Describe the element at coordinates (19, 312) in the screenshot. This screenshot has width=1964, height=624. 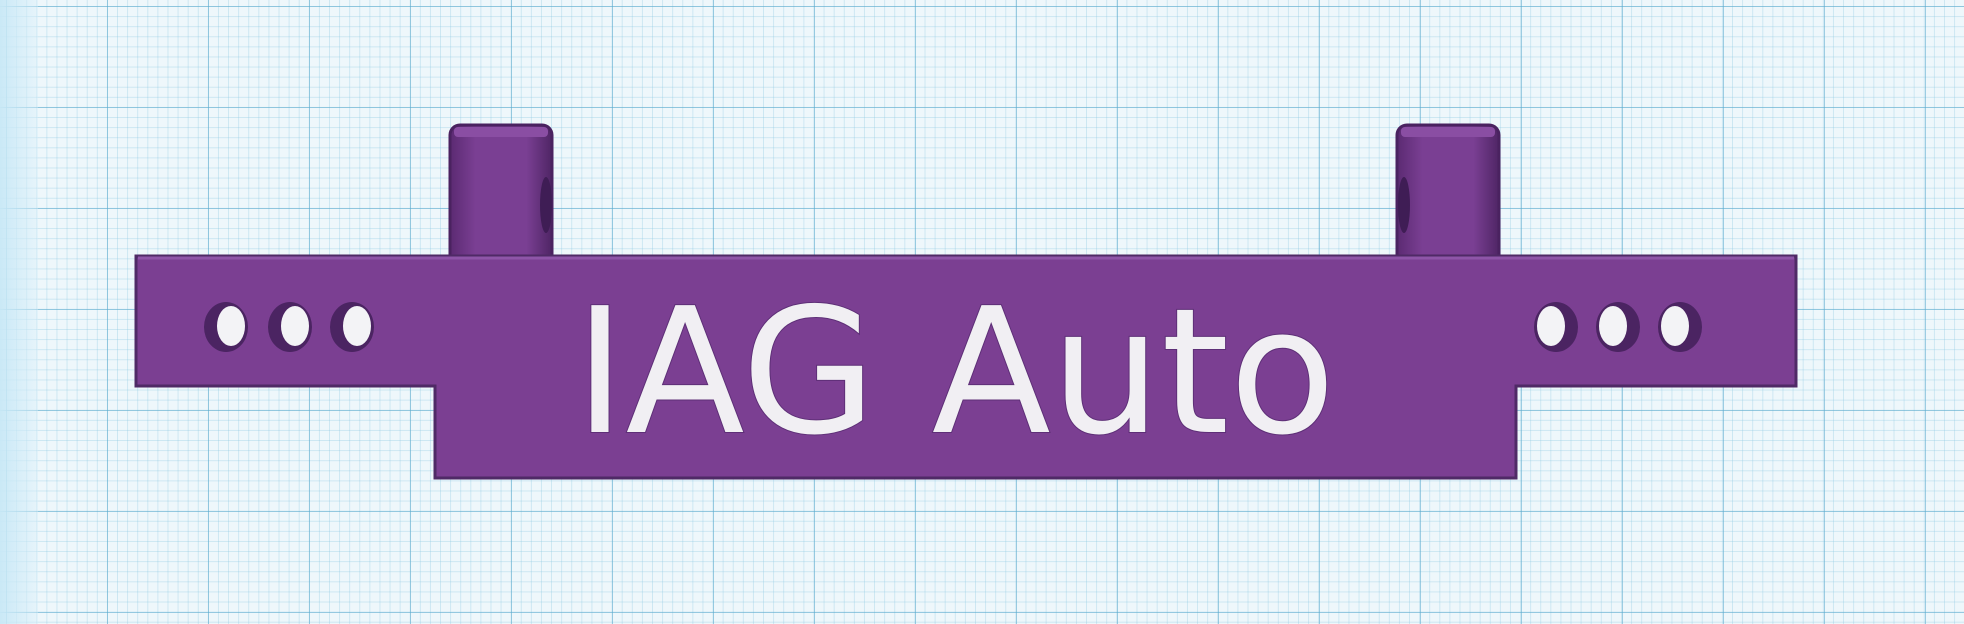
I see `workplane-edge` at that location.